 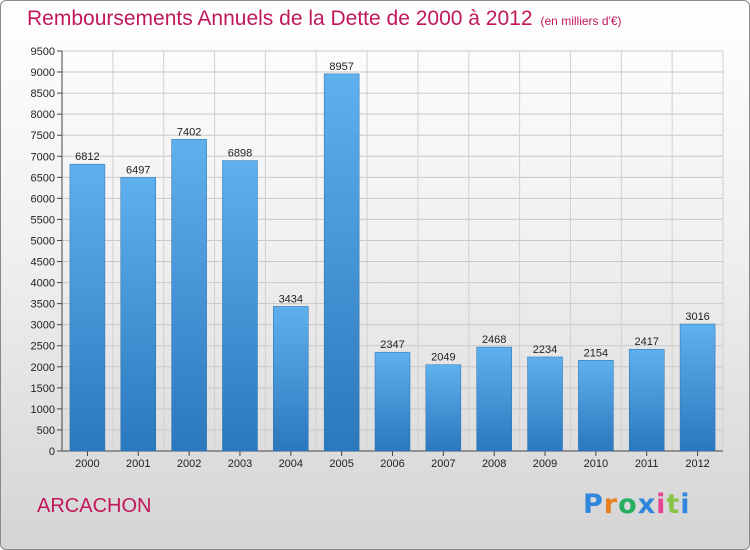 I want to click on y-tick-label: 6500, so click(x=43, y=178).